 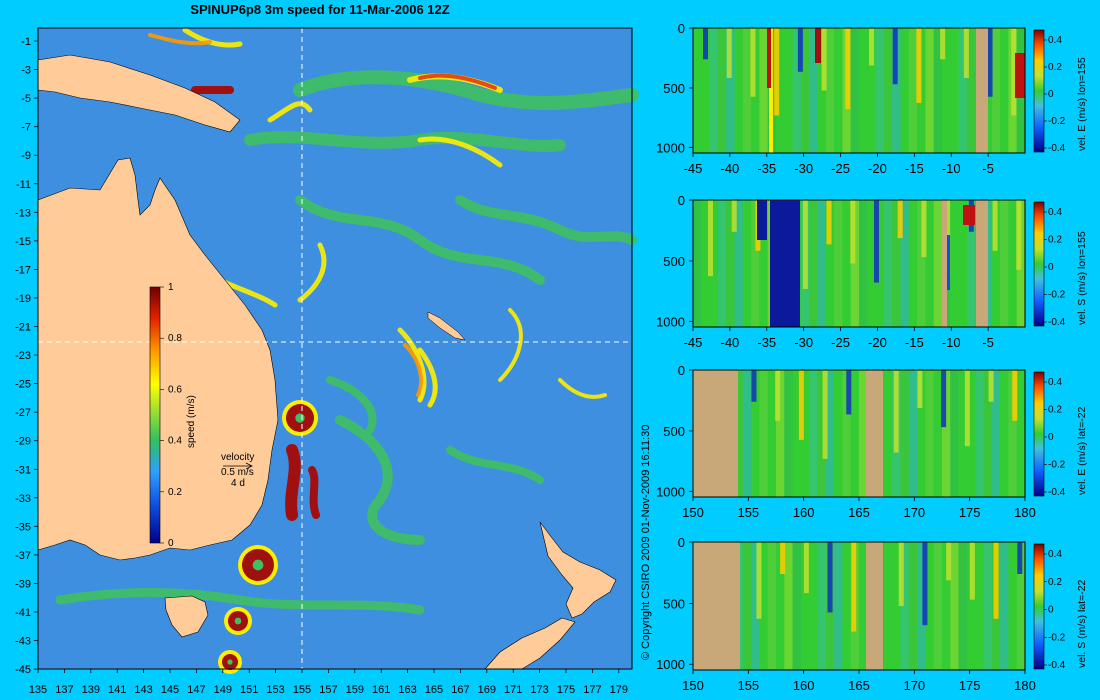 What do you see at coordinates (302, 690) in the screenshot?
I see `lon-tick-label: 155` at bounding box center [302, 690].